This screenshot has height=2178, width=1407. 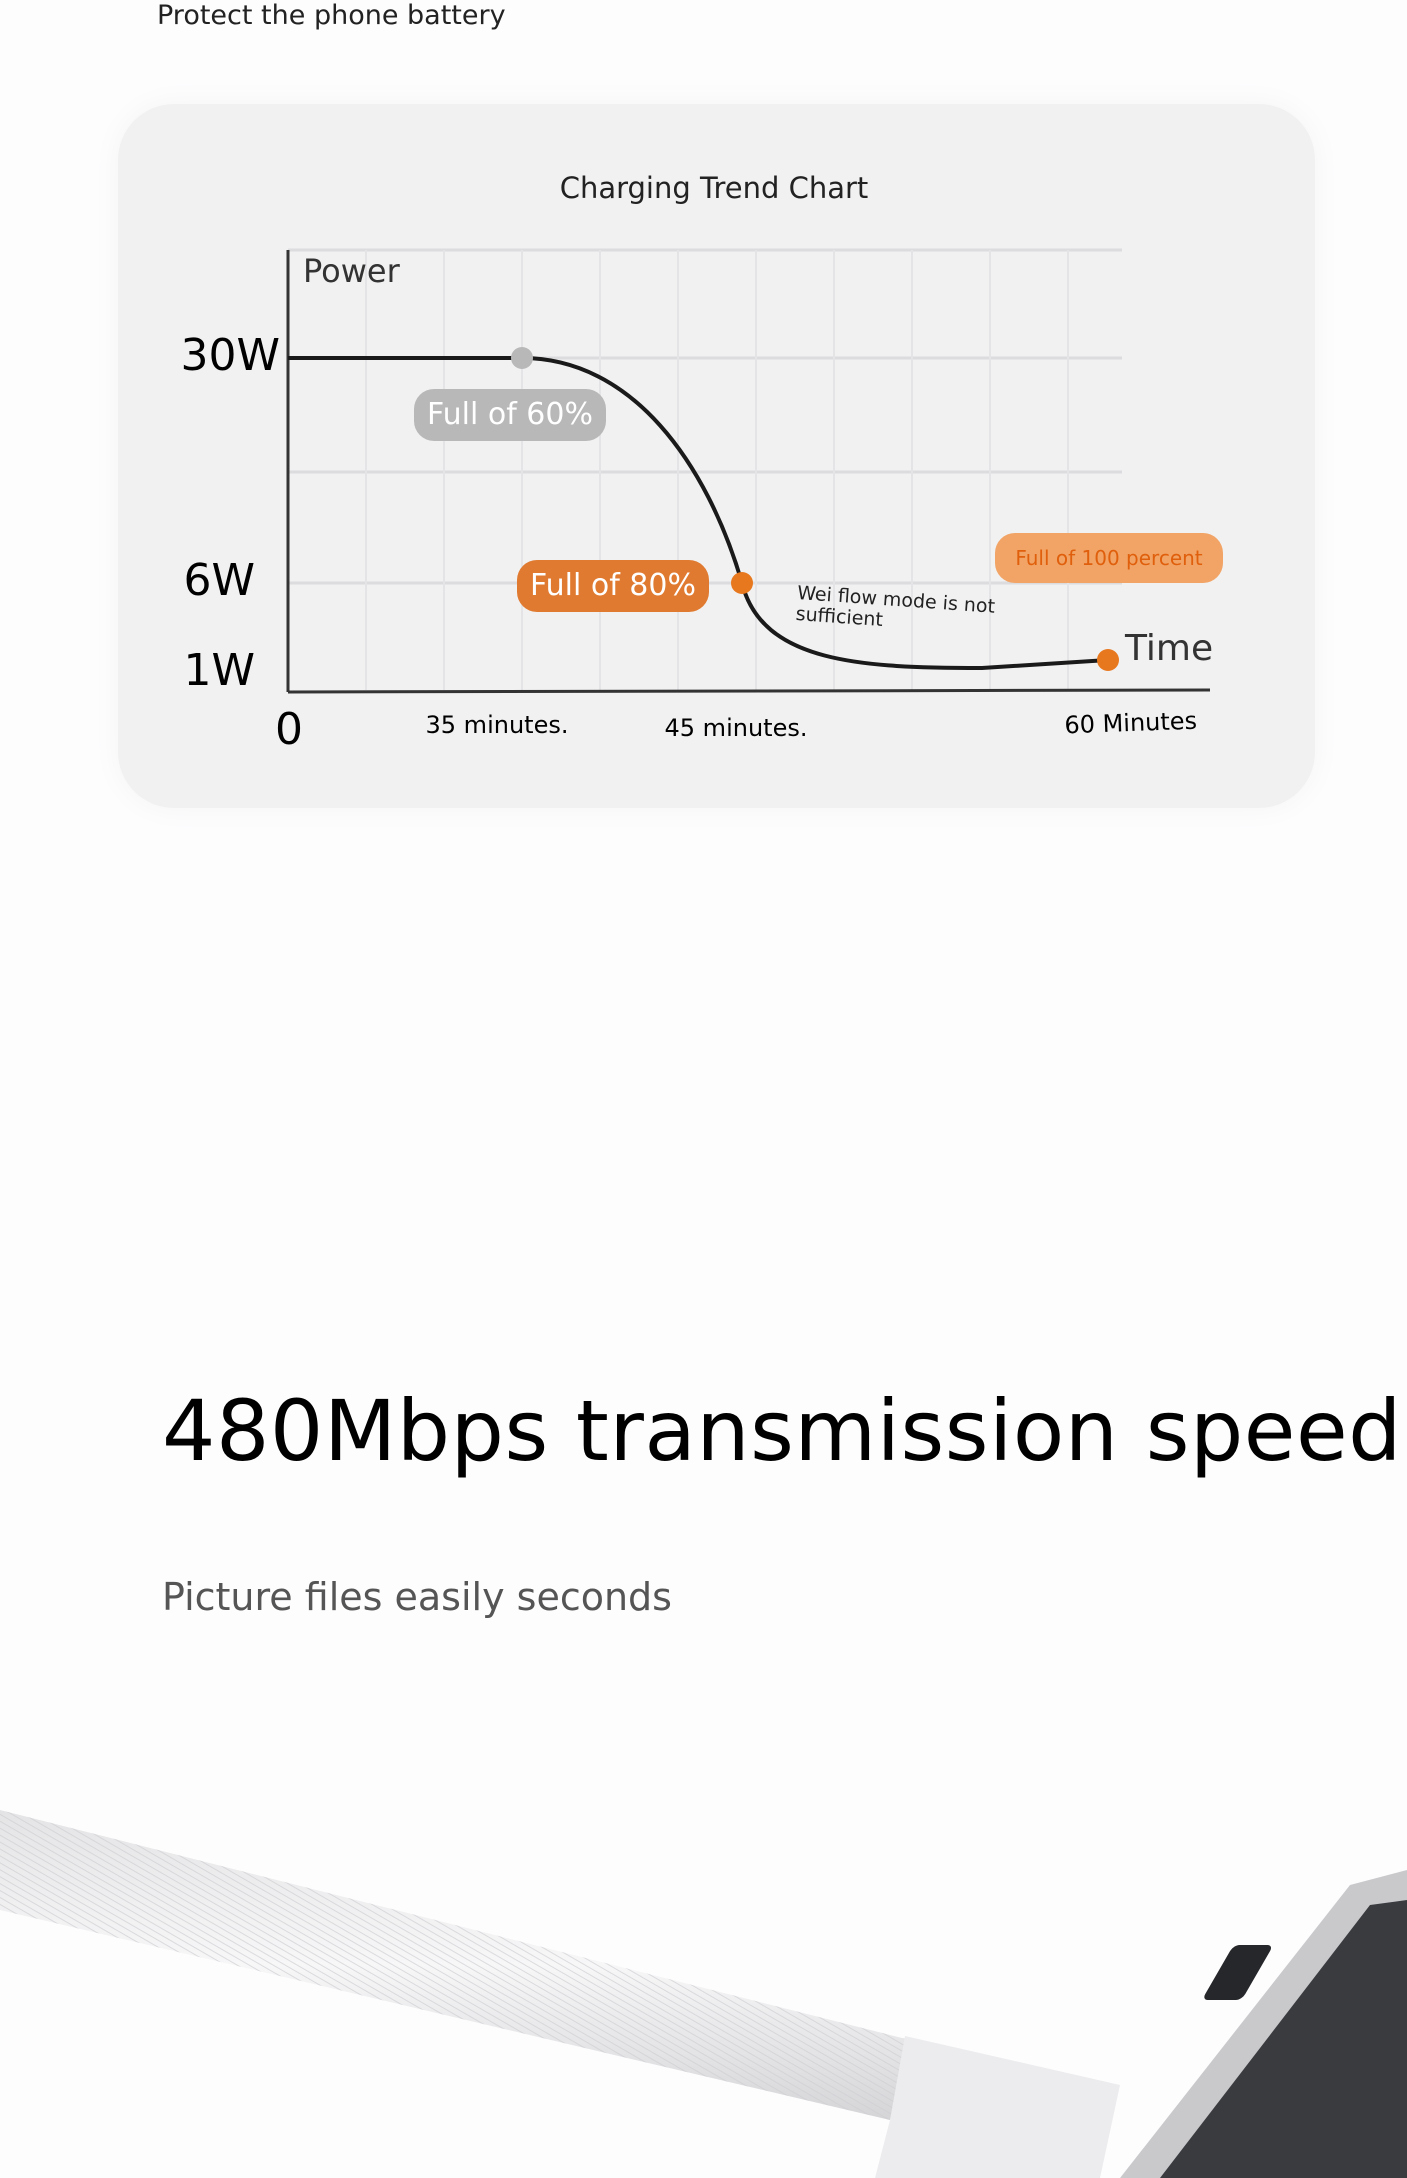 I want to click on laptop, so click(x=1263, y=2024).